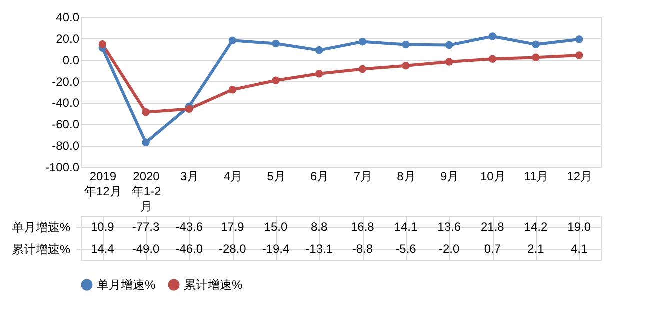  I want to click on data-label: -5.6, so click(406, 249).